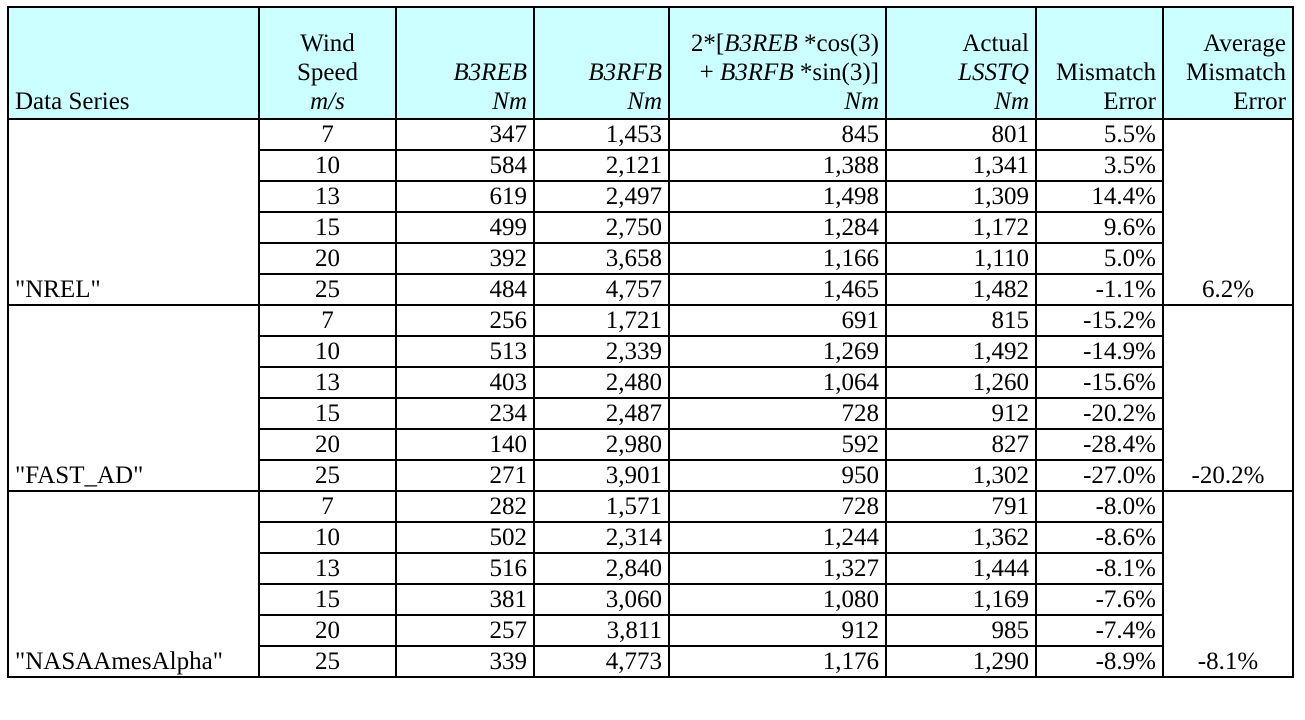 The width and height of the screenshot is (1305, 720). What do you see at coordinates (465, 134) in the screenshot?
I see `cell-b3reb: 347` at bounding box center [465, 134].